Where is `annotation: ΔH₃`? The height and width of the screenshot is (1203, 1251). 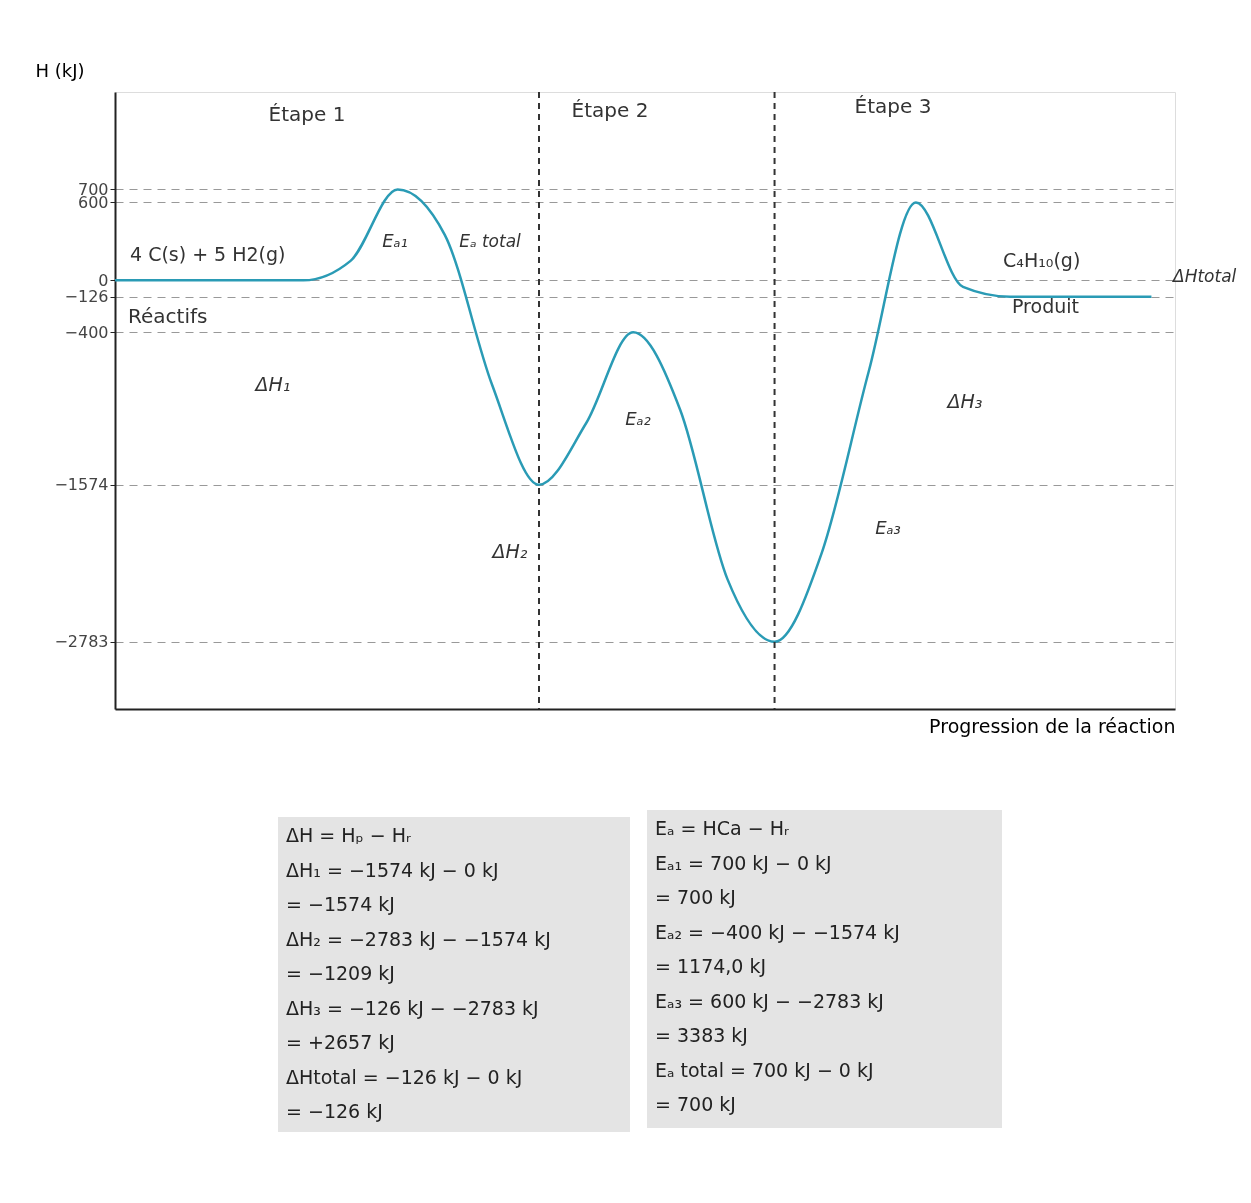
annotation: ΔH₃ is located at coordinates (964, 401).